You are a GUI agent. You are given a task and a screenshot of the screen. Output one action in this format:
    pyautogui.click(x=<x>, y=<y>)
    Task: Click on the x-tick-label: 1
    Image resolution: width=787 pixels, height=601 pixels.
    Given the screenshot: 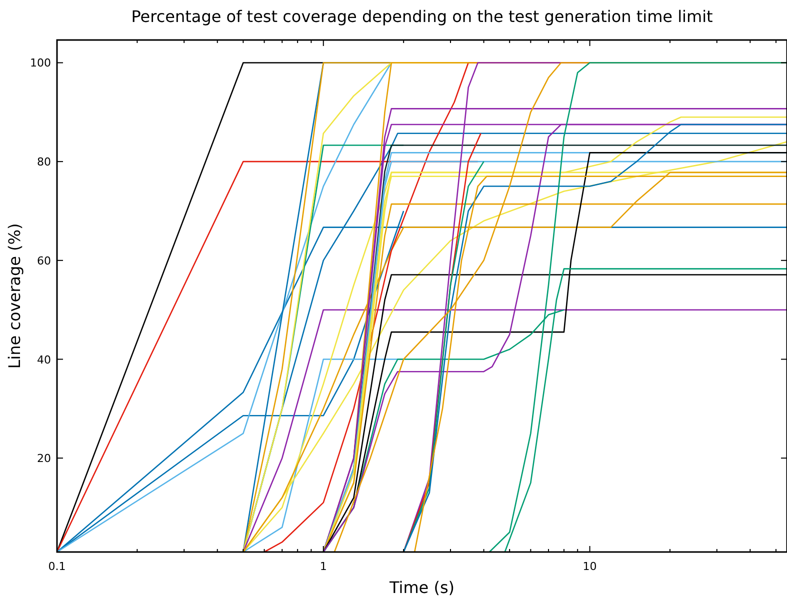 What is the action you would take?
    pyautogui.click(x=323, y=566)
    